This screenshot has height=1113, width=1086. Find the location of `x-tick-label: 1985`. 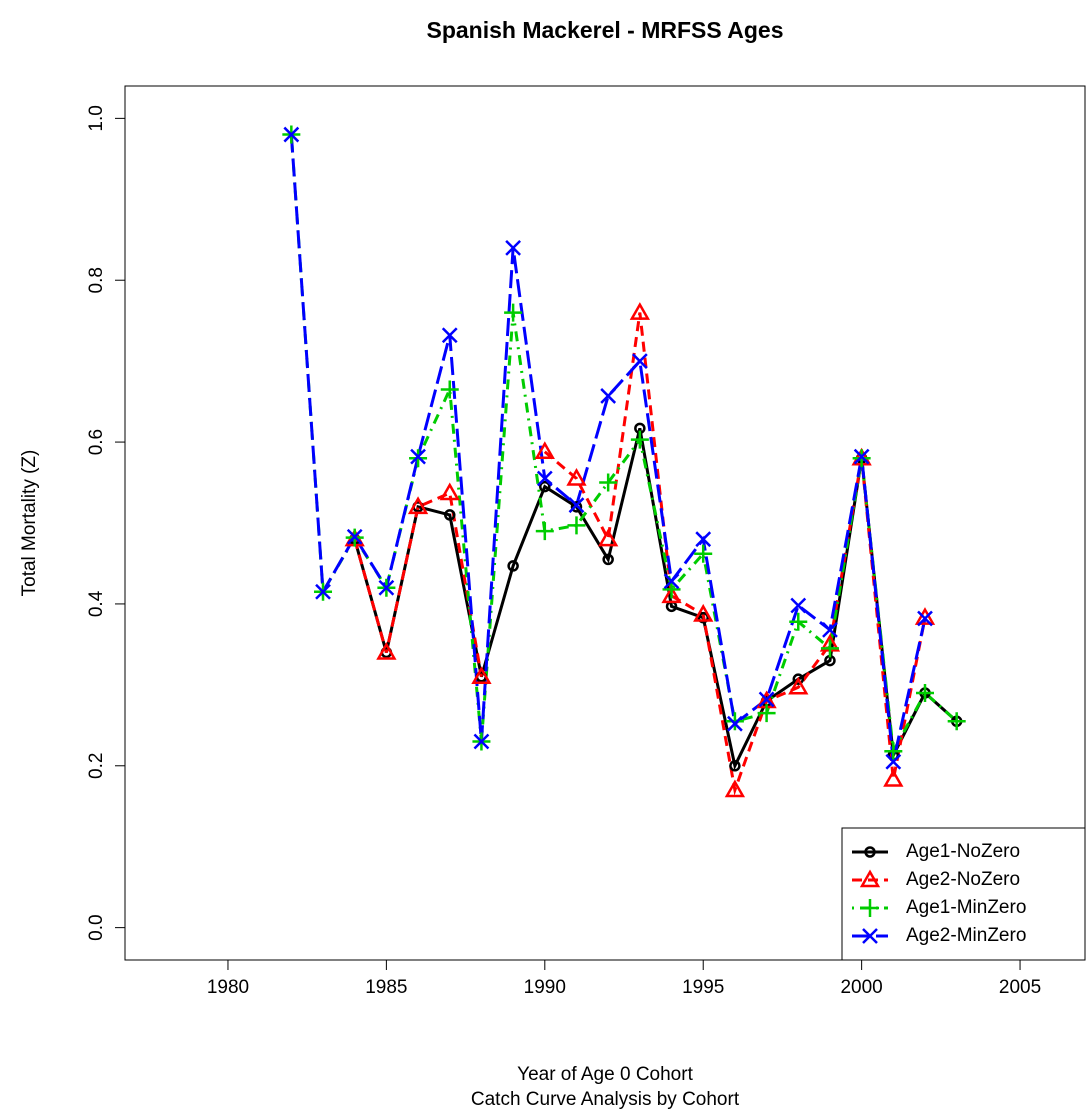

x-tick-label: 1985 is located at coordinates (386, 987).